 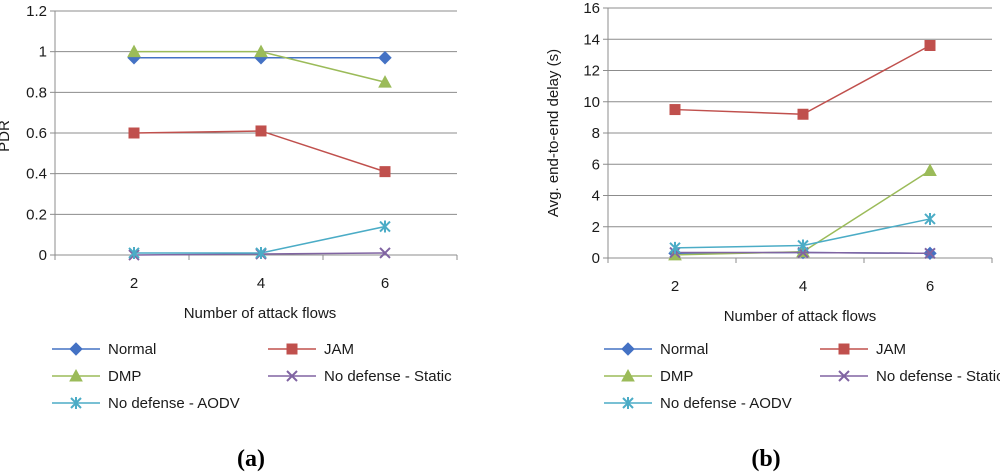 I want to click on y-tick-label-0-6: 0.6, so click(x=36, y=133).